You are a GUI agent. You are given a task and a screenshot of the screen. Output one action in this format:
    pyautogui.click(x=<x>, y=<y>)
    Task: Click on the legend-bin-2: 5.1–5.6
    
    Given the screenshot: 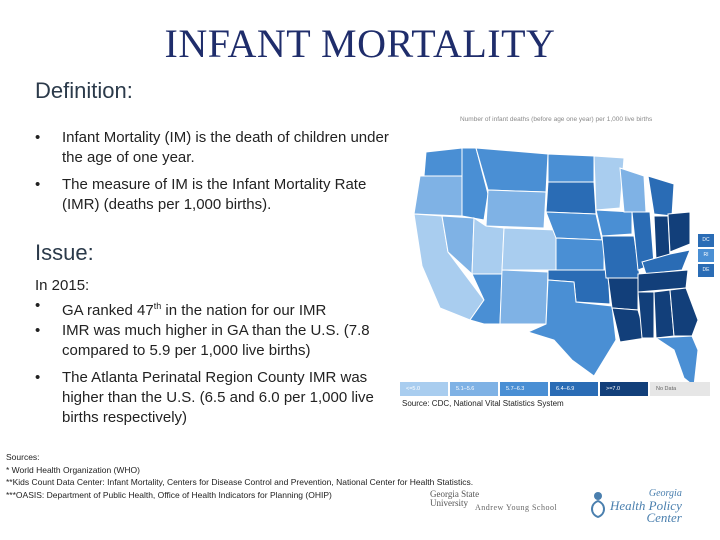 What is the action you would take?
    pyautogui.click(x=474, y=389)
    